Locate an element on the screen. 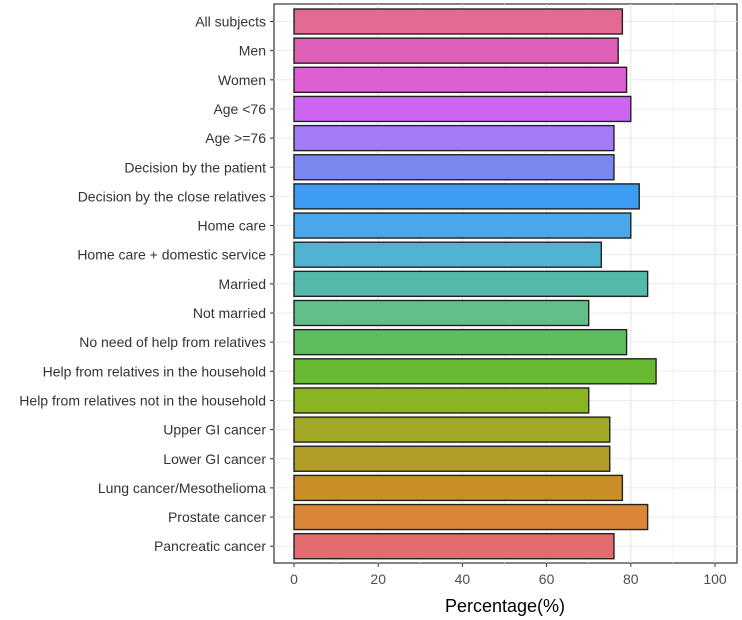 The image size is (742, 620). category-label: Pancreatic cancer is located at coordinates (210, 546).